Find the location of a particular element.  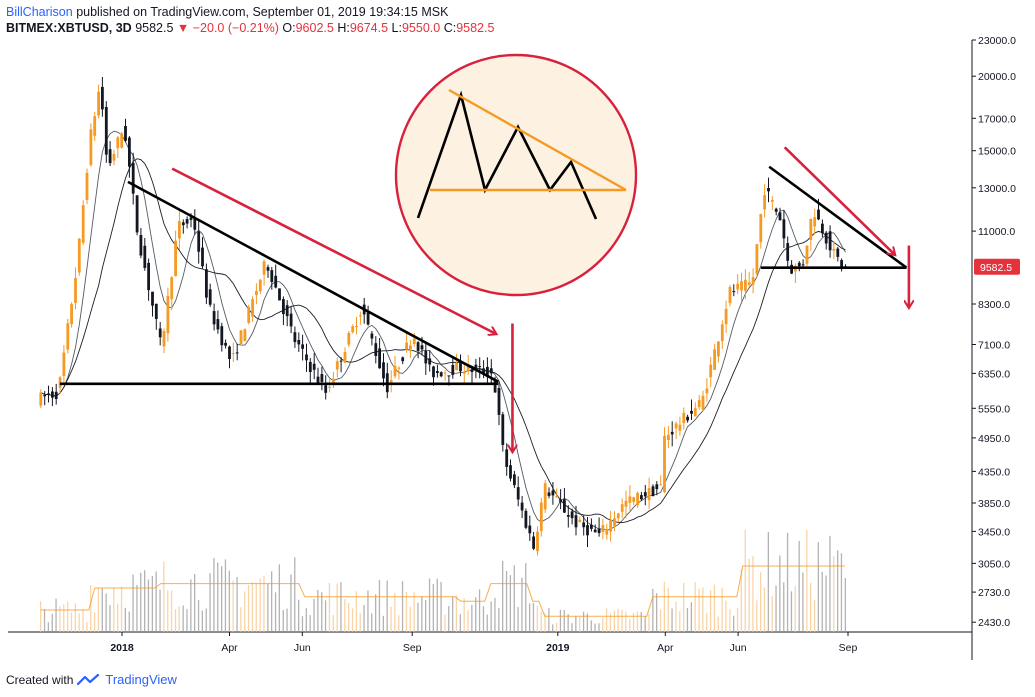

tradingview-brand-link: TradingView is located at coordinates (141, 679).